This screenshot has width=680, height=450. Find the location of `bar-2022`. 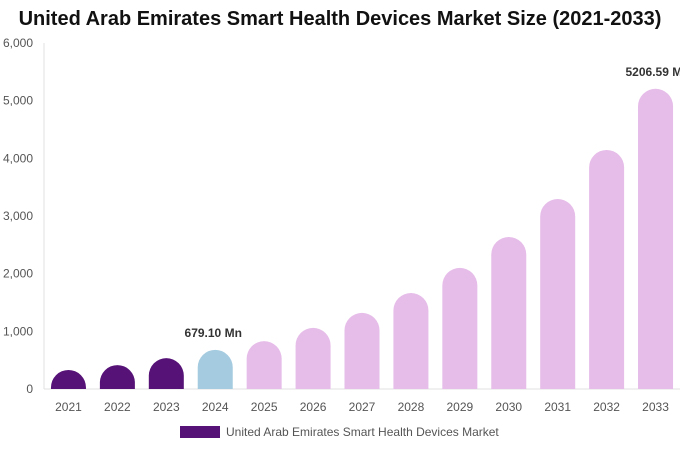

bar-2022 is located at coordinates (117, 377).